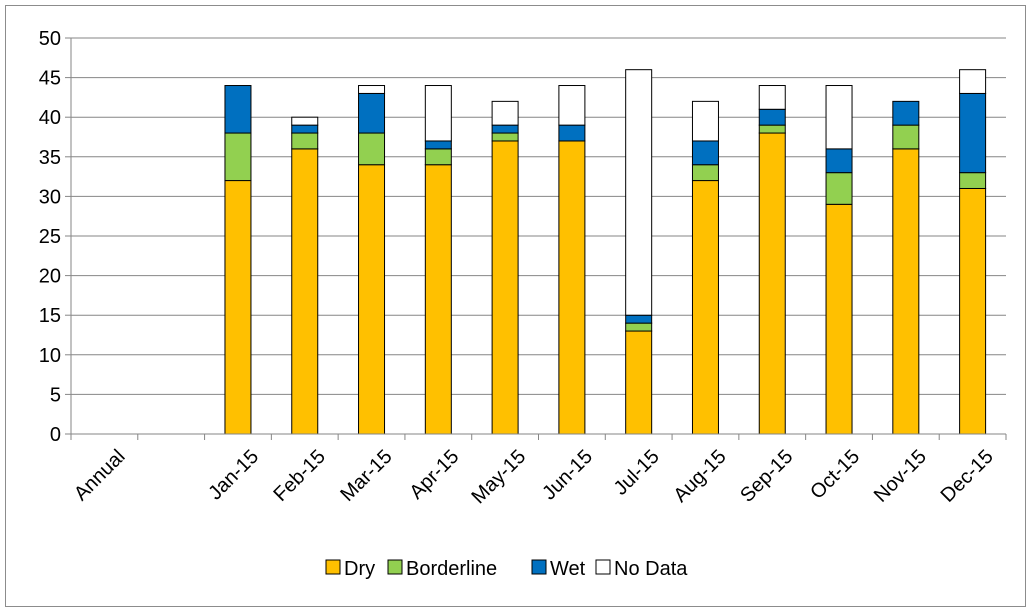 This screenshot has height=614, width=1032. I want to click on y-tick-label: 5, so click(55, 395).